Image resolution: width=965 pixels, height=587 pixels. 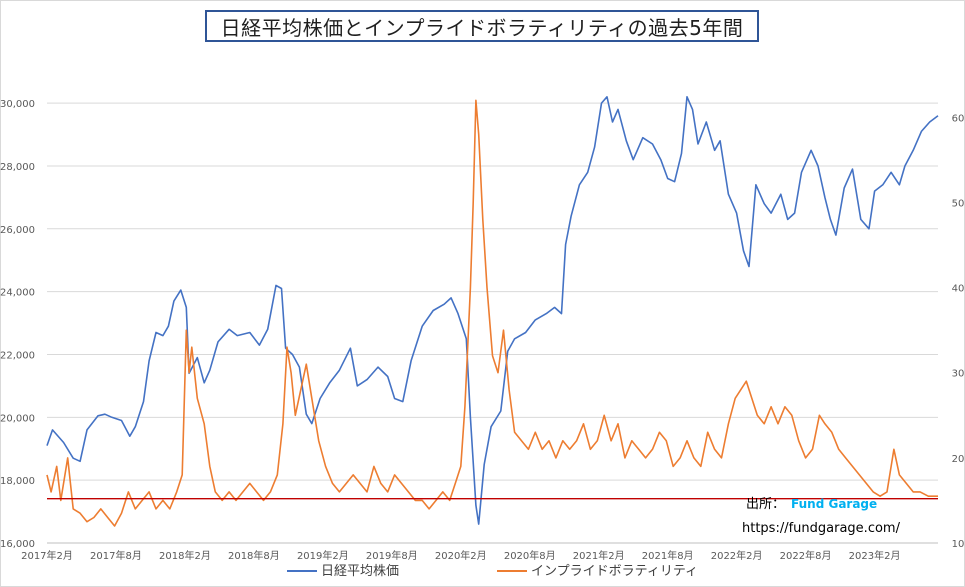 I want to click on source-url: https://fundgarage.com/, so click(x=821, y=528).